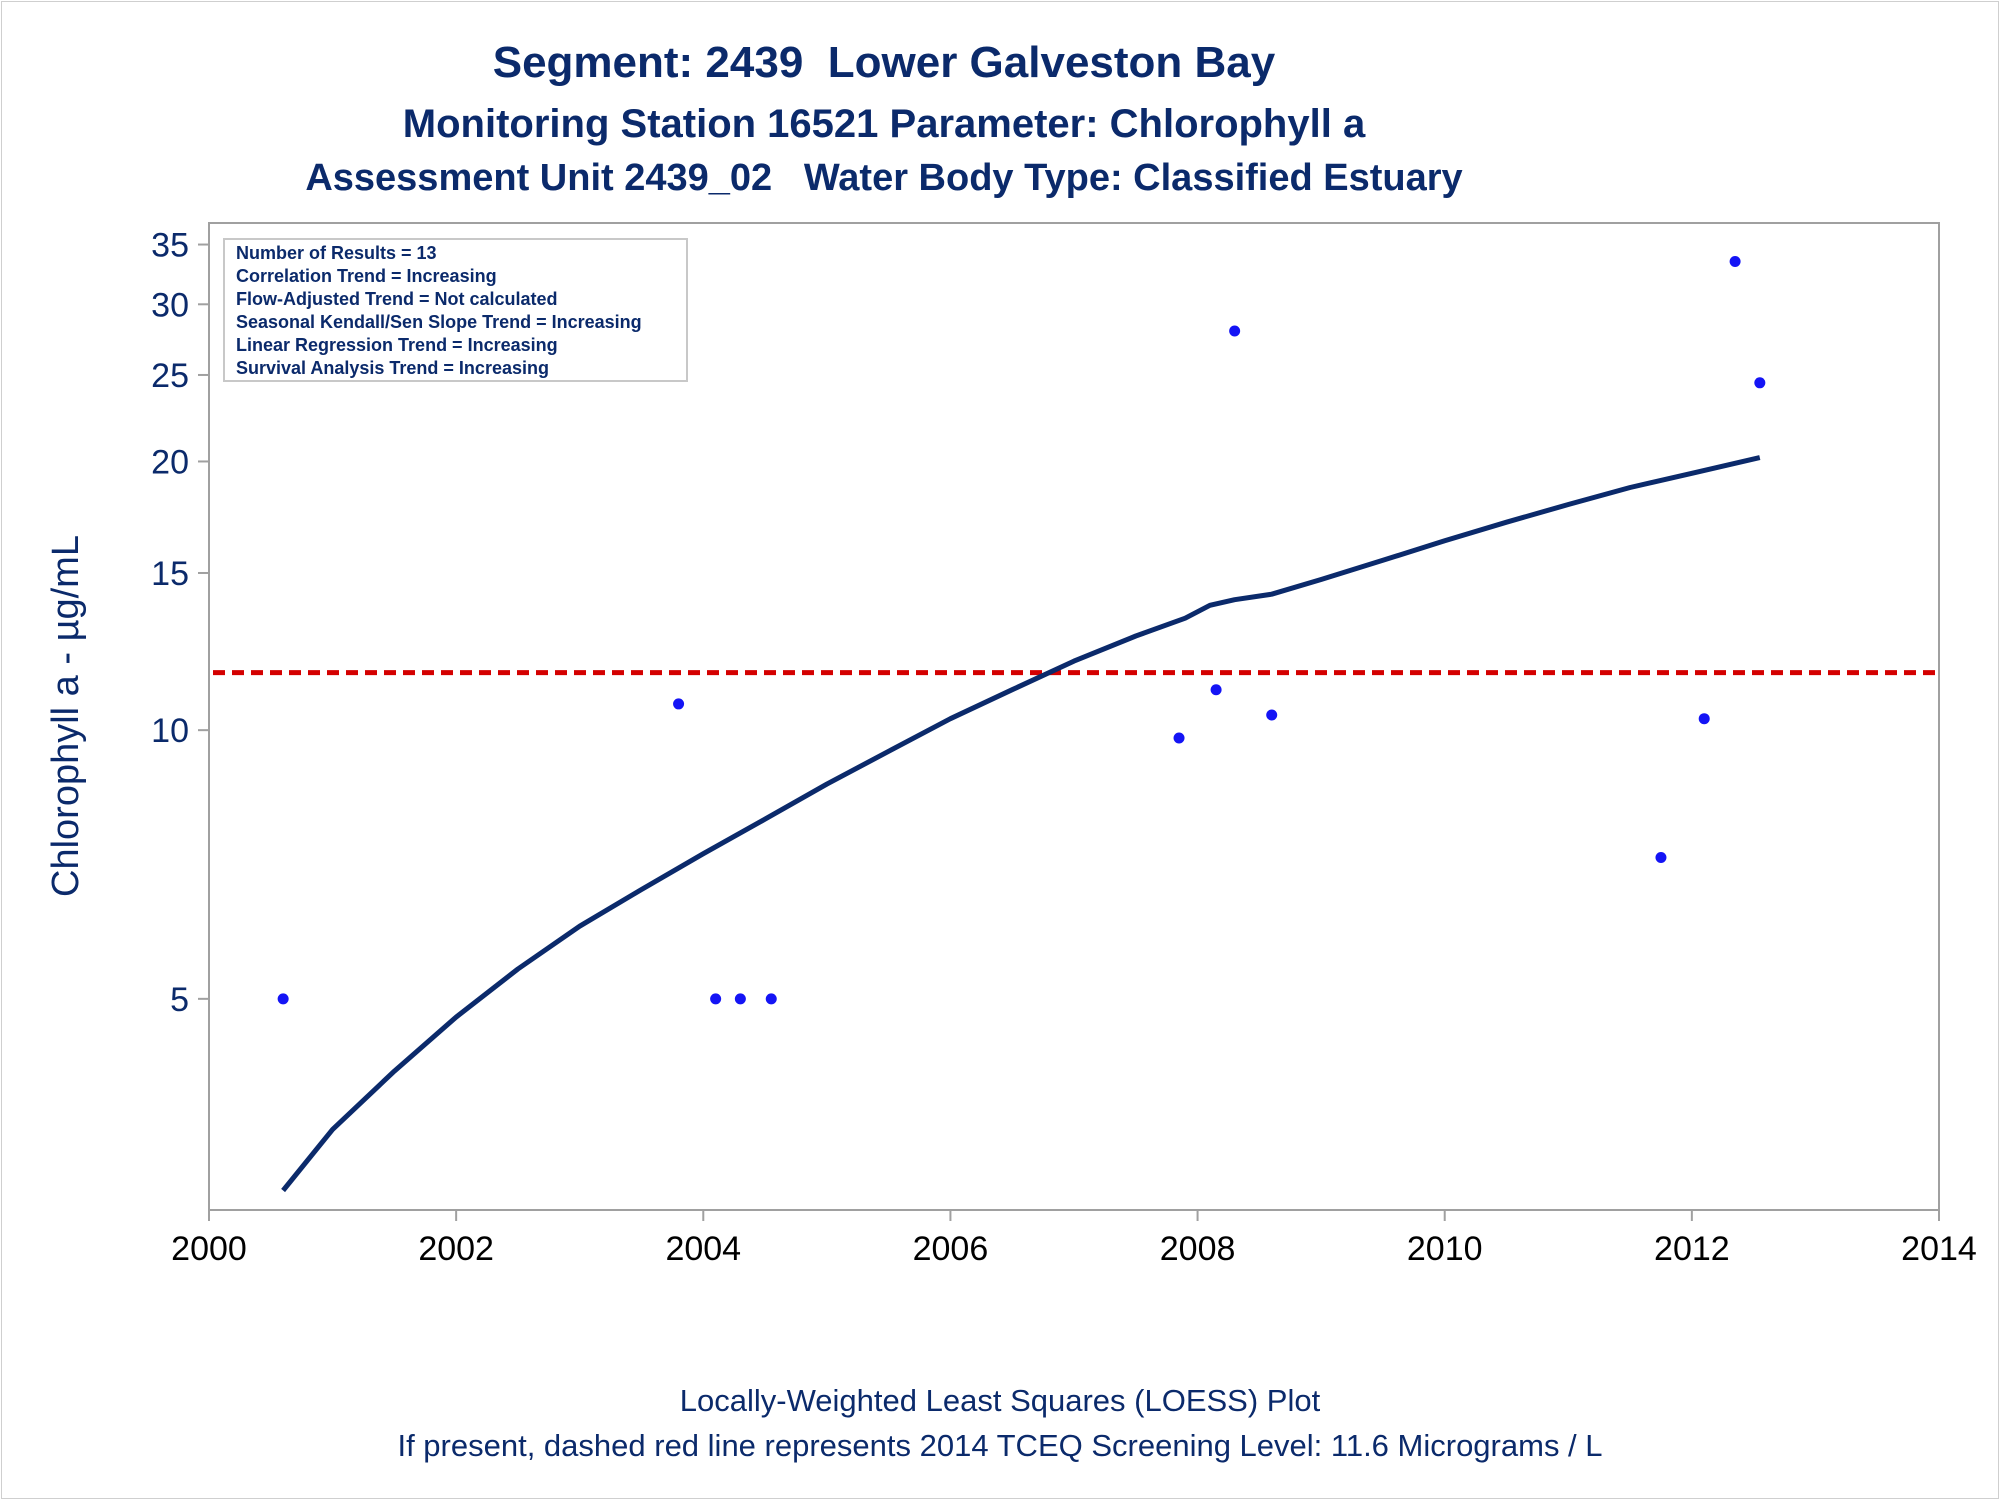 The width and height of the screenshot is (2000, 1500). What do you see at coordinates (397, 345) in the screenshot?
I see `info-box-line: Linear Regression Trend = Increasing` at bounding box center [397, 345].